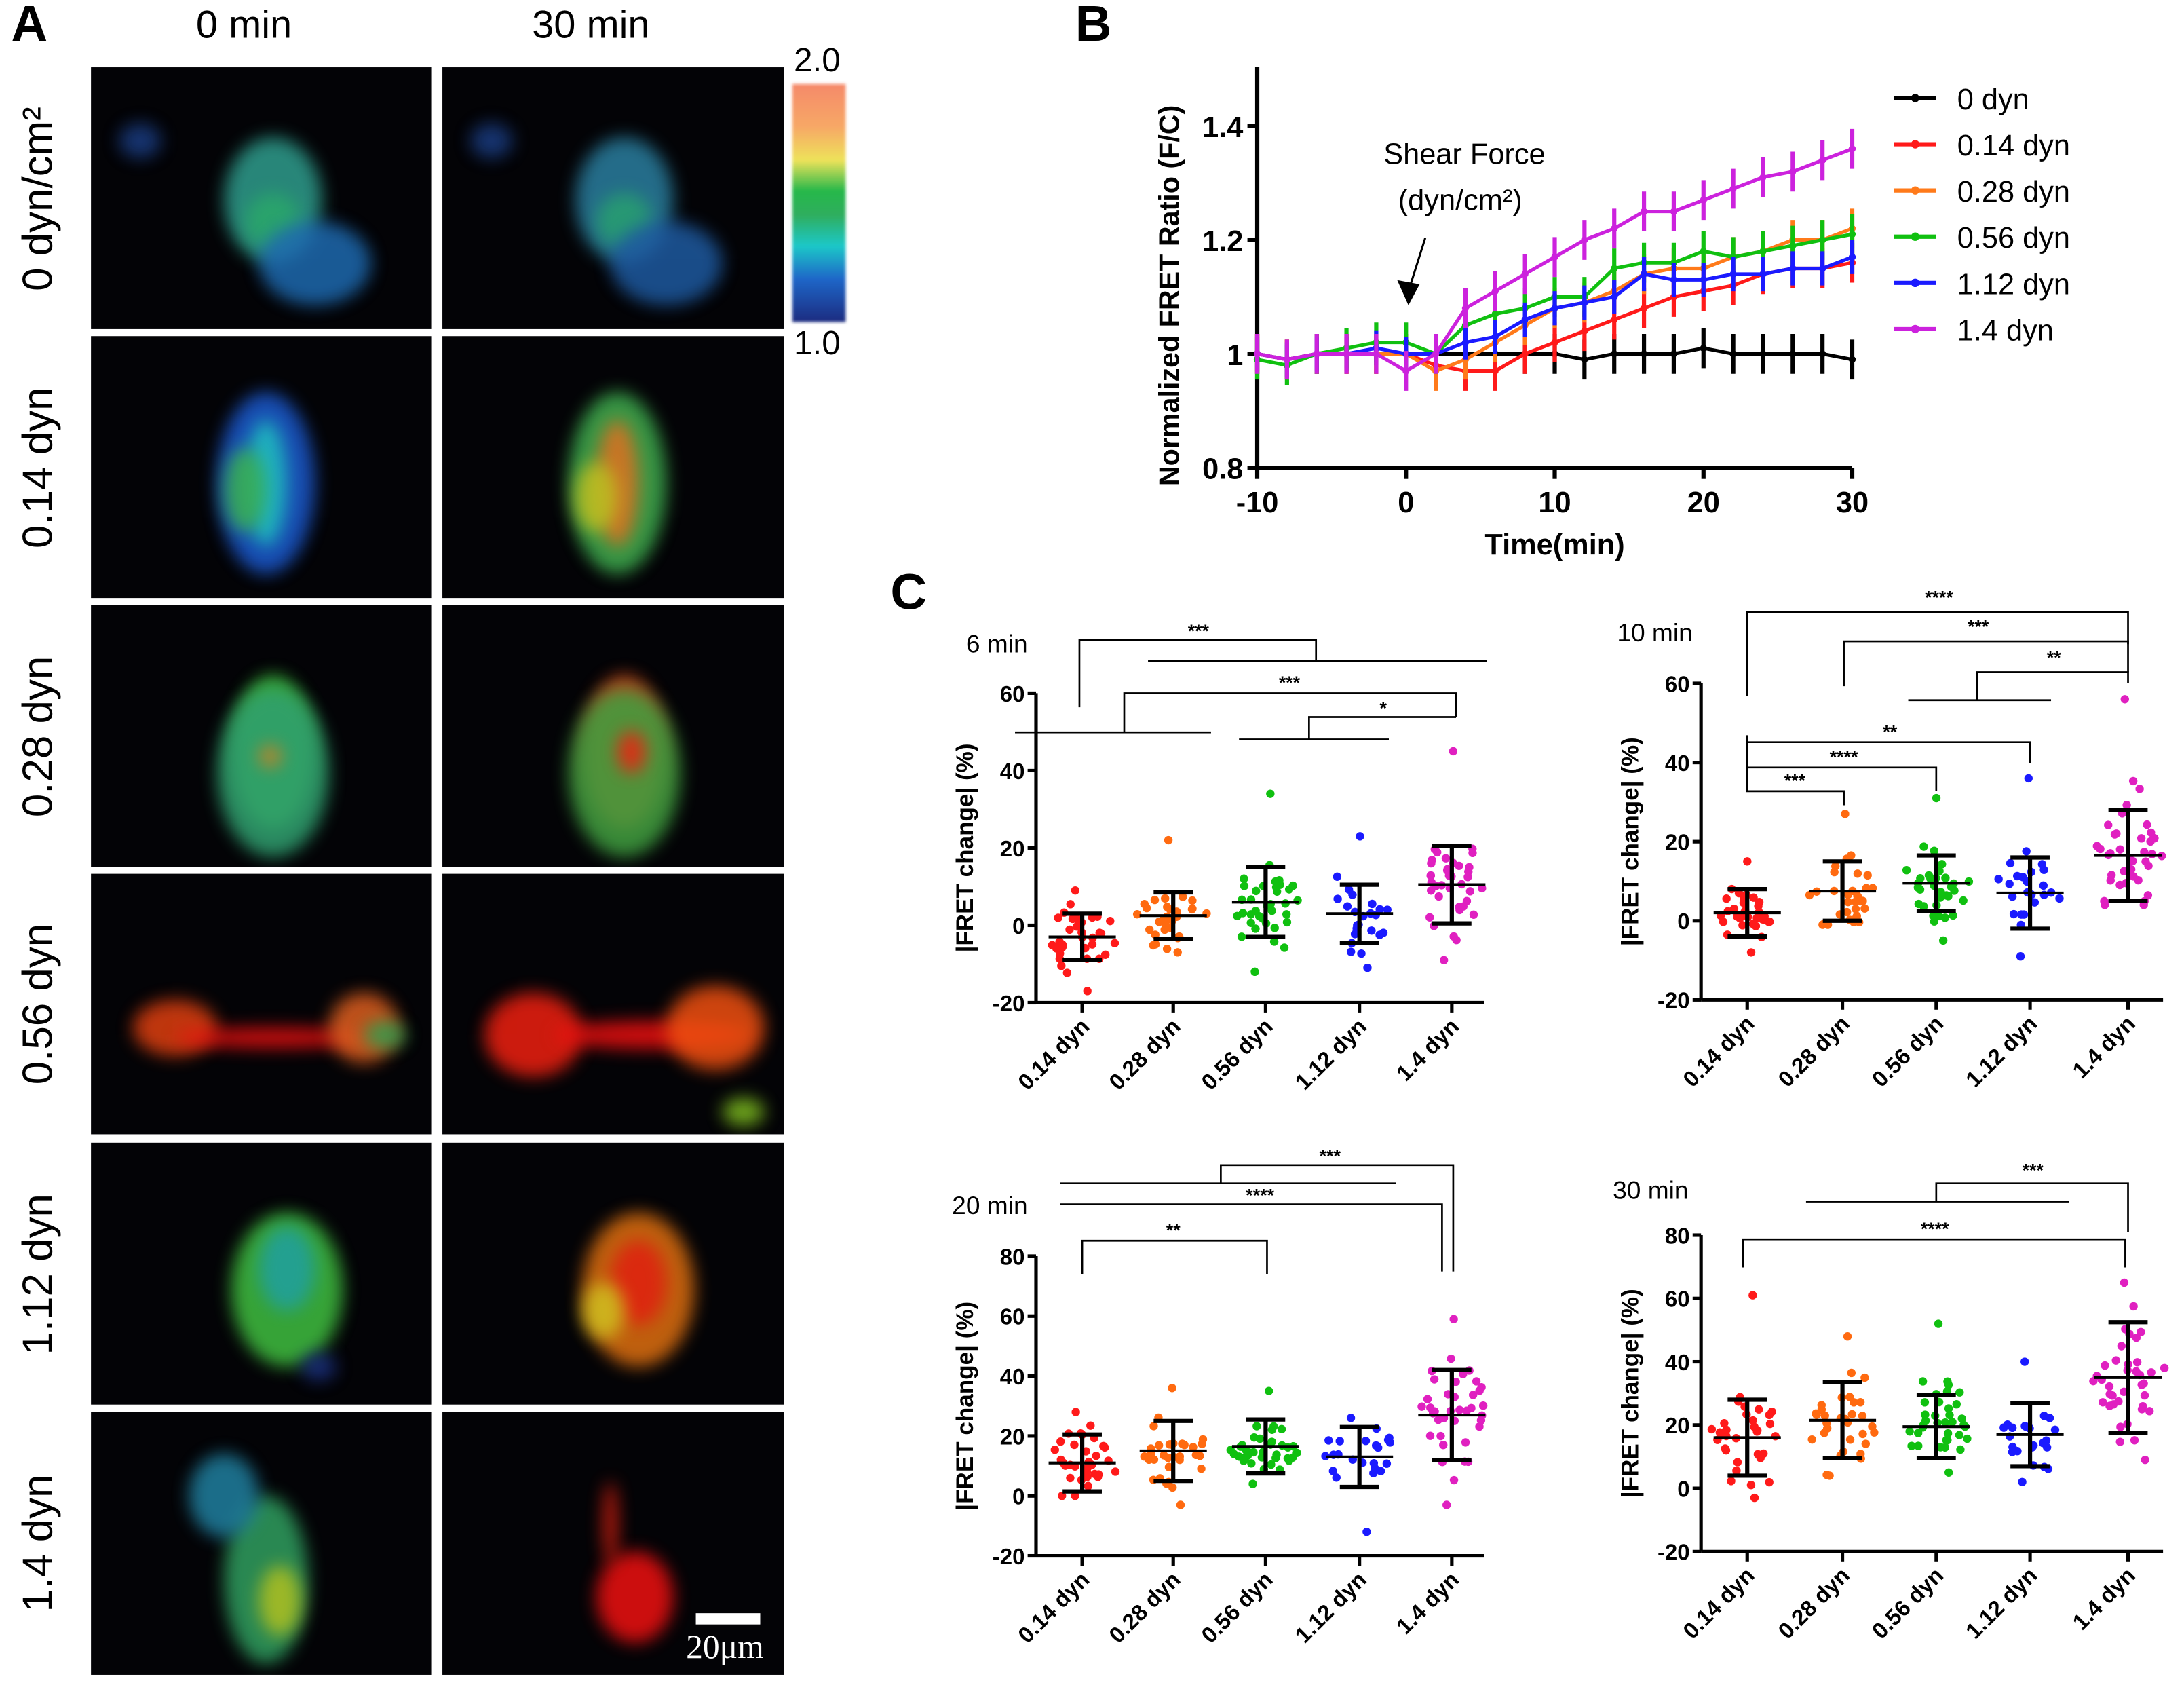 The image size is (2184, 1681). I want to click on y-axis-title: |FRET change| (%), so click(965, 847).